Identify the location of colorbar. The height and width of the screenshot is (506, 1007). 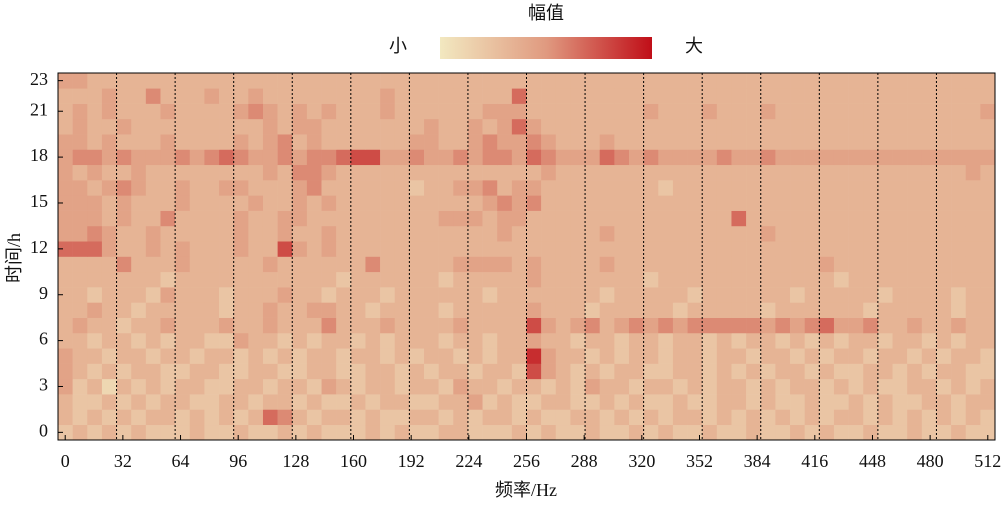
(546, 48).